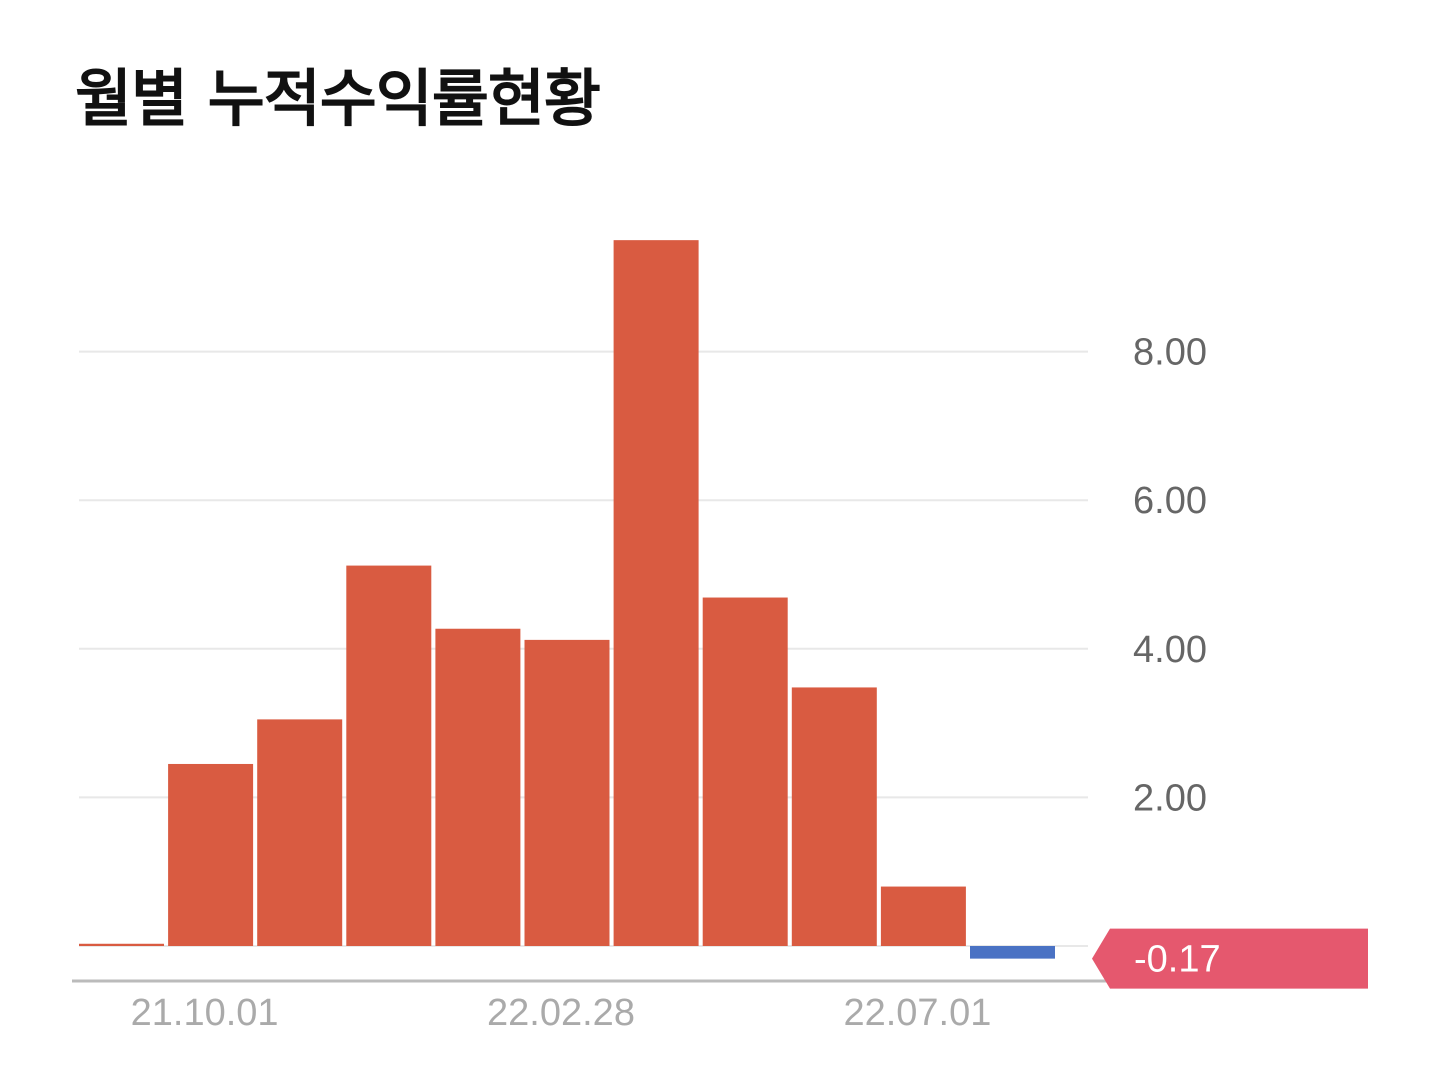 The image size is (1440, 1068). I want to click on current-value-badge-shape, so click(1230, 958).